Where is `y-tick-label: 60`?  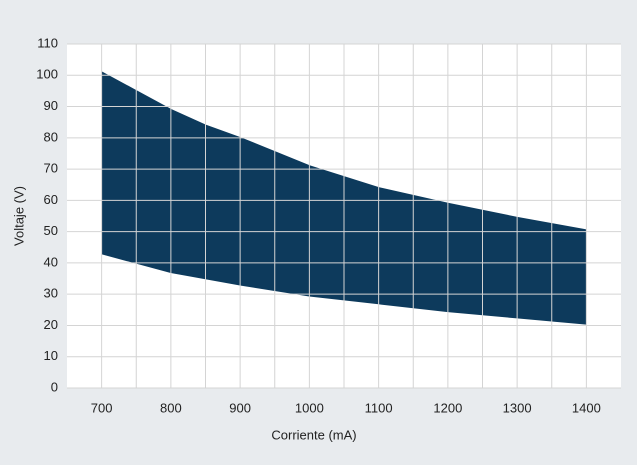
y-tick-label: 60 is located at coordinates (51, 199).